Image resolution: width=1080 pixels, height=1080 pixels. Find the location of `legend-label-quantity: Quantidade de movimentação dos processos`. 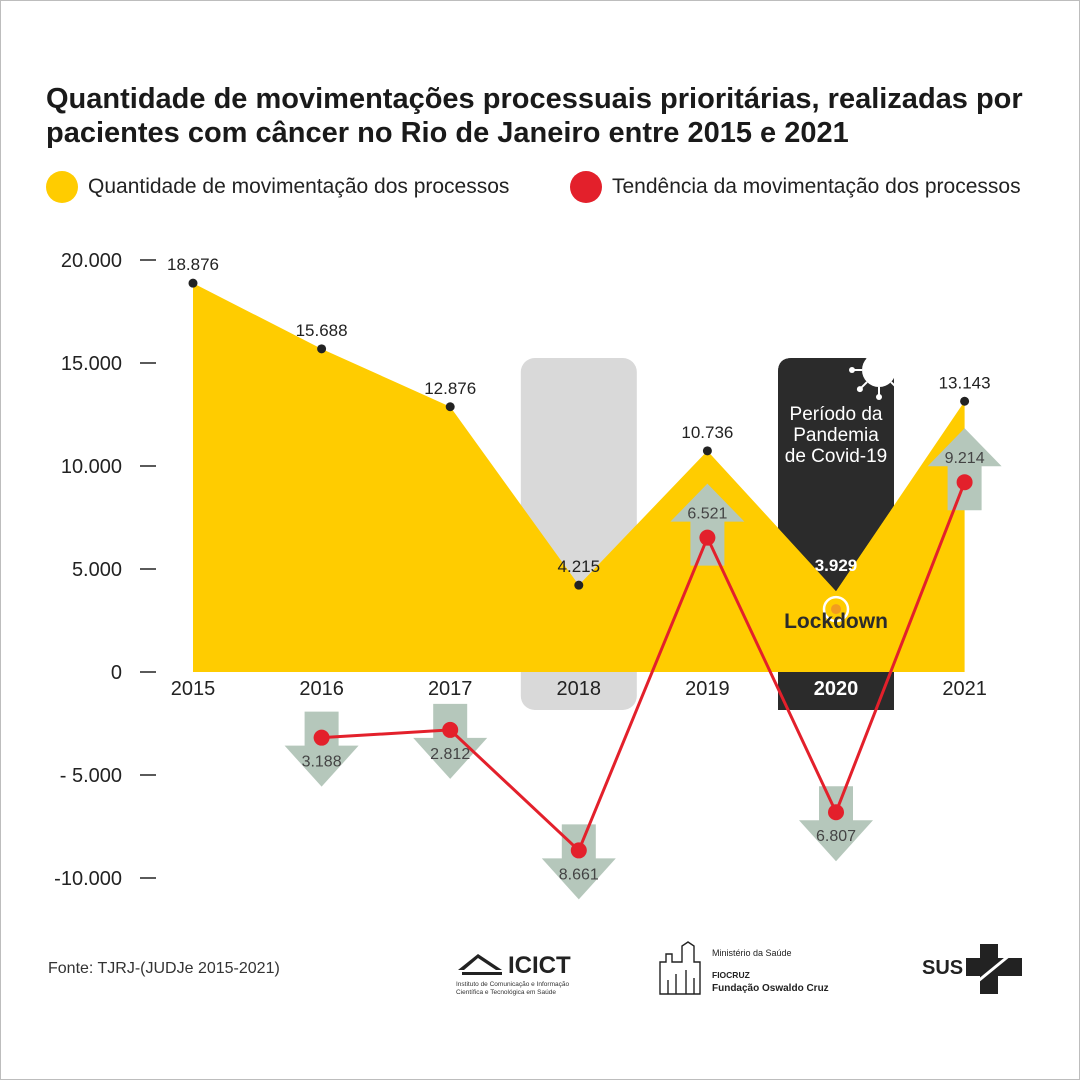

legend-label-quantity: Quantidade de movimentação dos processos is located at coordinates (299, 186).